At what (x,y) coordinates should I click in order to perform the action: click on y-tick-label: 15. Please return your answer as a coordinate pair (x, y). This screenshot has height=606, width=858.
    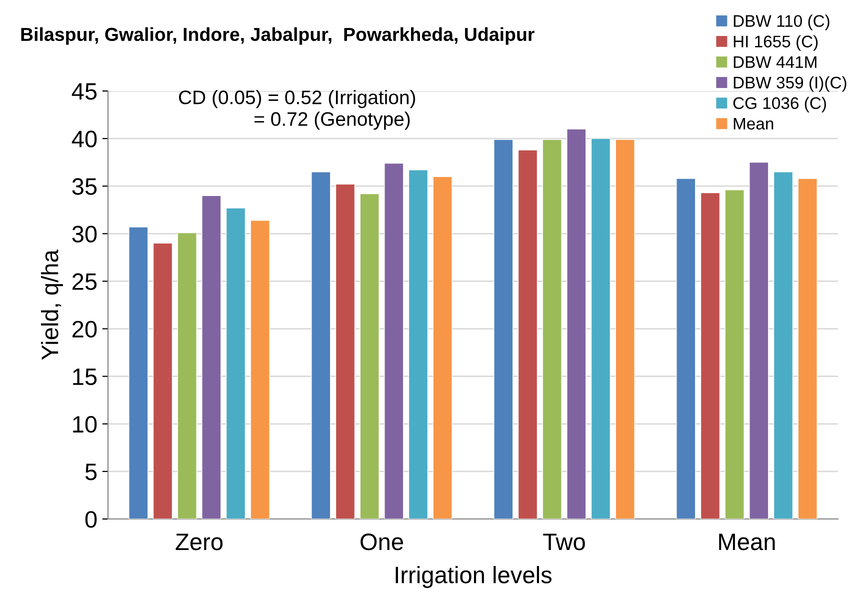
    Looking at the image, I should click on (85, 377).